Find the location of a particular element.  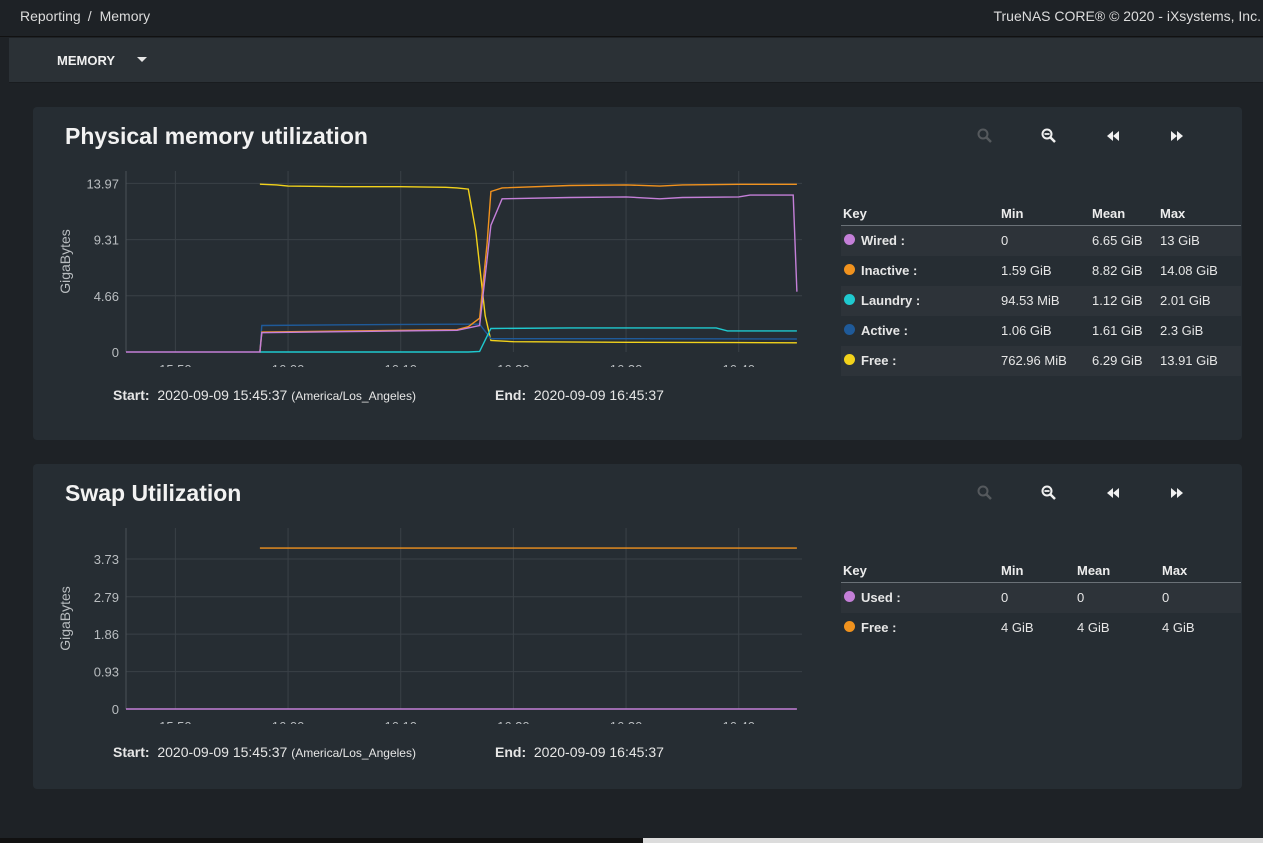

legend-header: Key Min Mean Max is located at coordinates (1041, 572).